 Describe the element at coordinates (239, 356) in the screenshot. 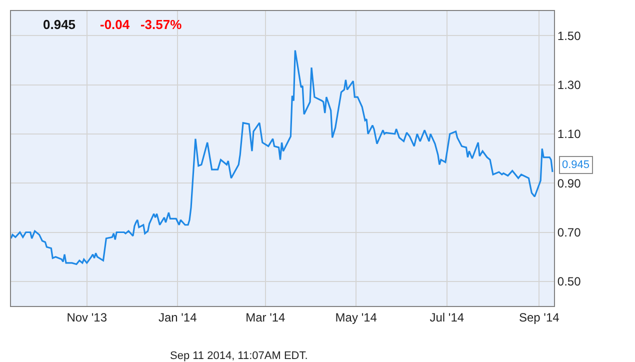

I see `text: Sep 11 2014, 11:07AM EDT.` at that location.